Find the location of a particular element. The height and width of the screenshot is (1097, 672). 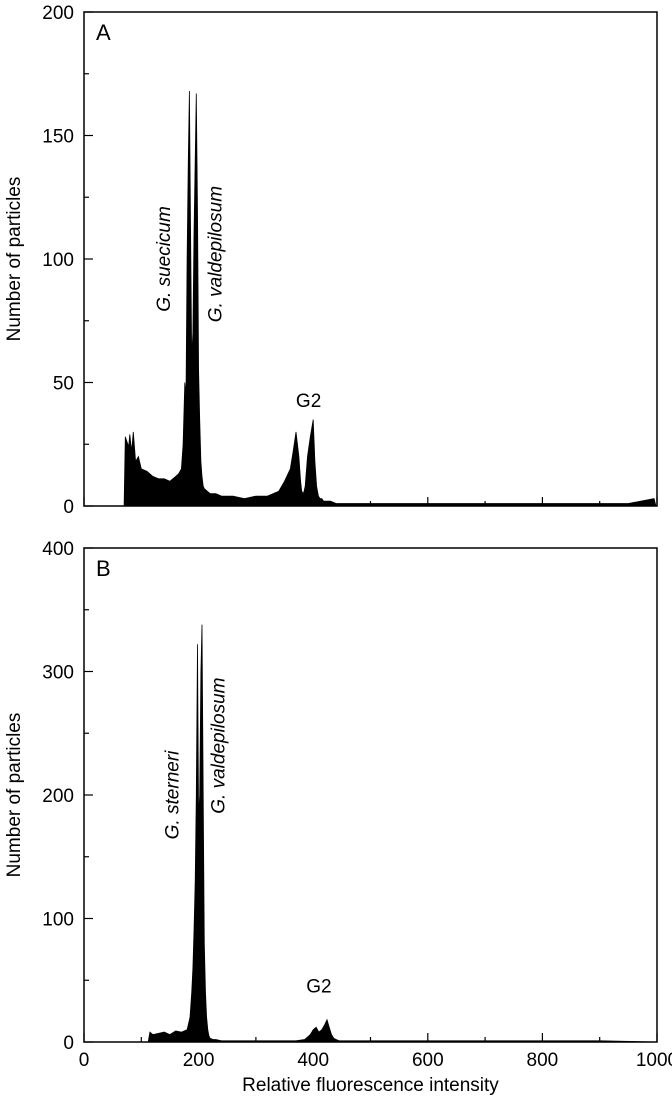

y-tick-label: 300 is located at coordinates (58, 673).